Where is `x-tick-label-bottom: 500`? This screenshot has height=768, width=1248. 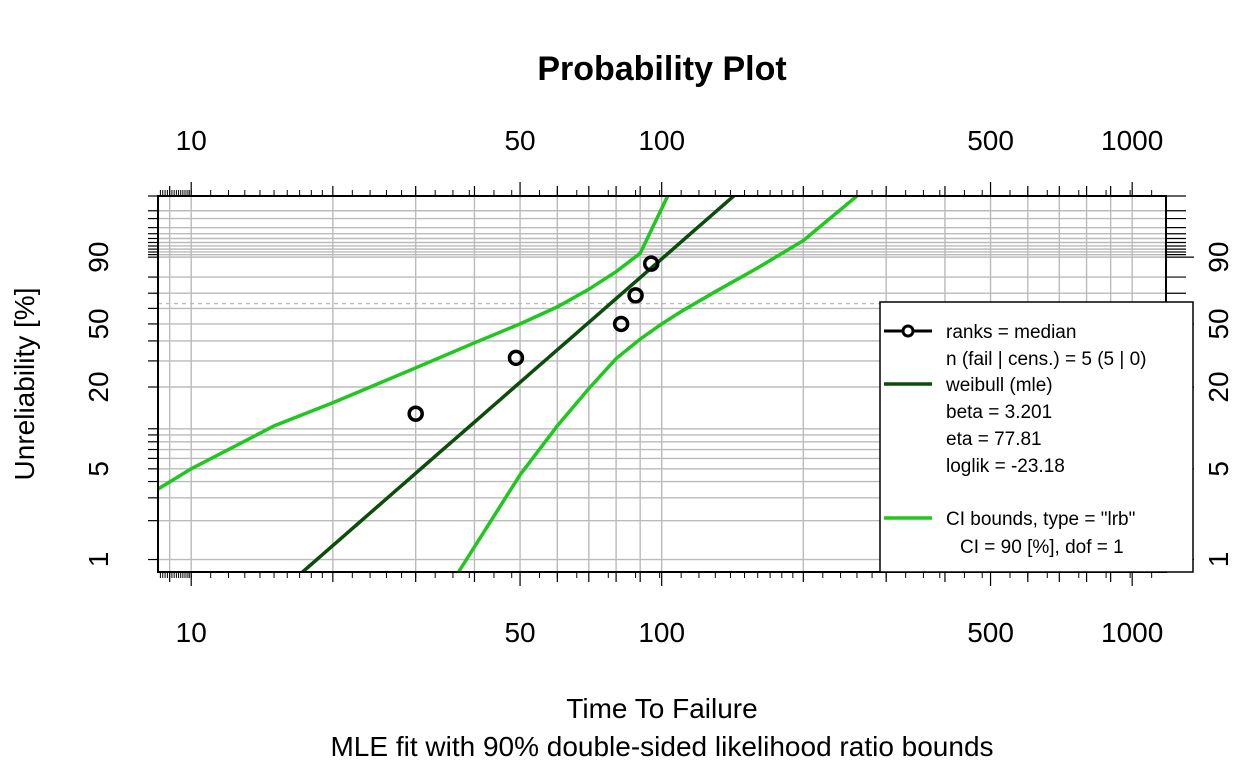
x-tick-label-bottom: 500 is located at coordinates (990, 632).